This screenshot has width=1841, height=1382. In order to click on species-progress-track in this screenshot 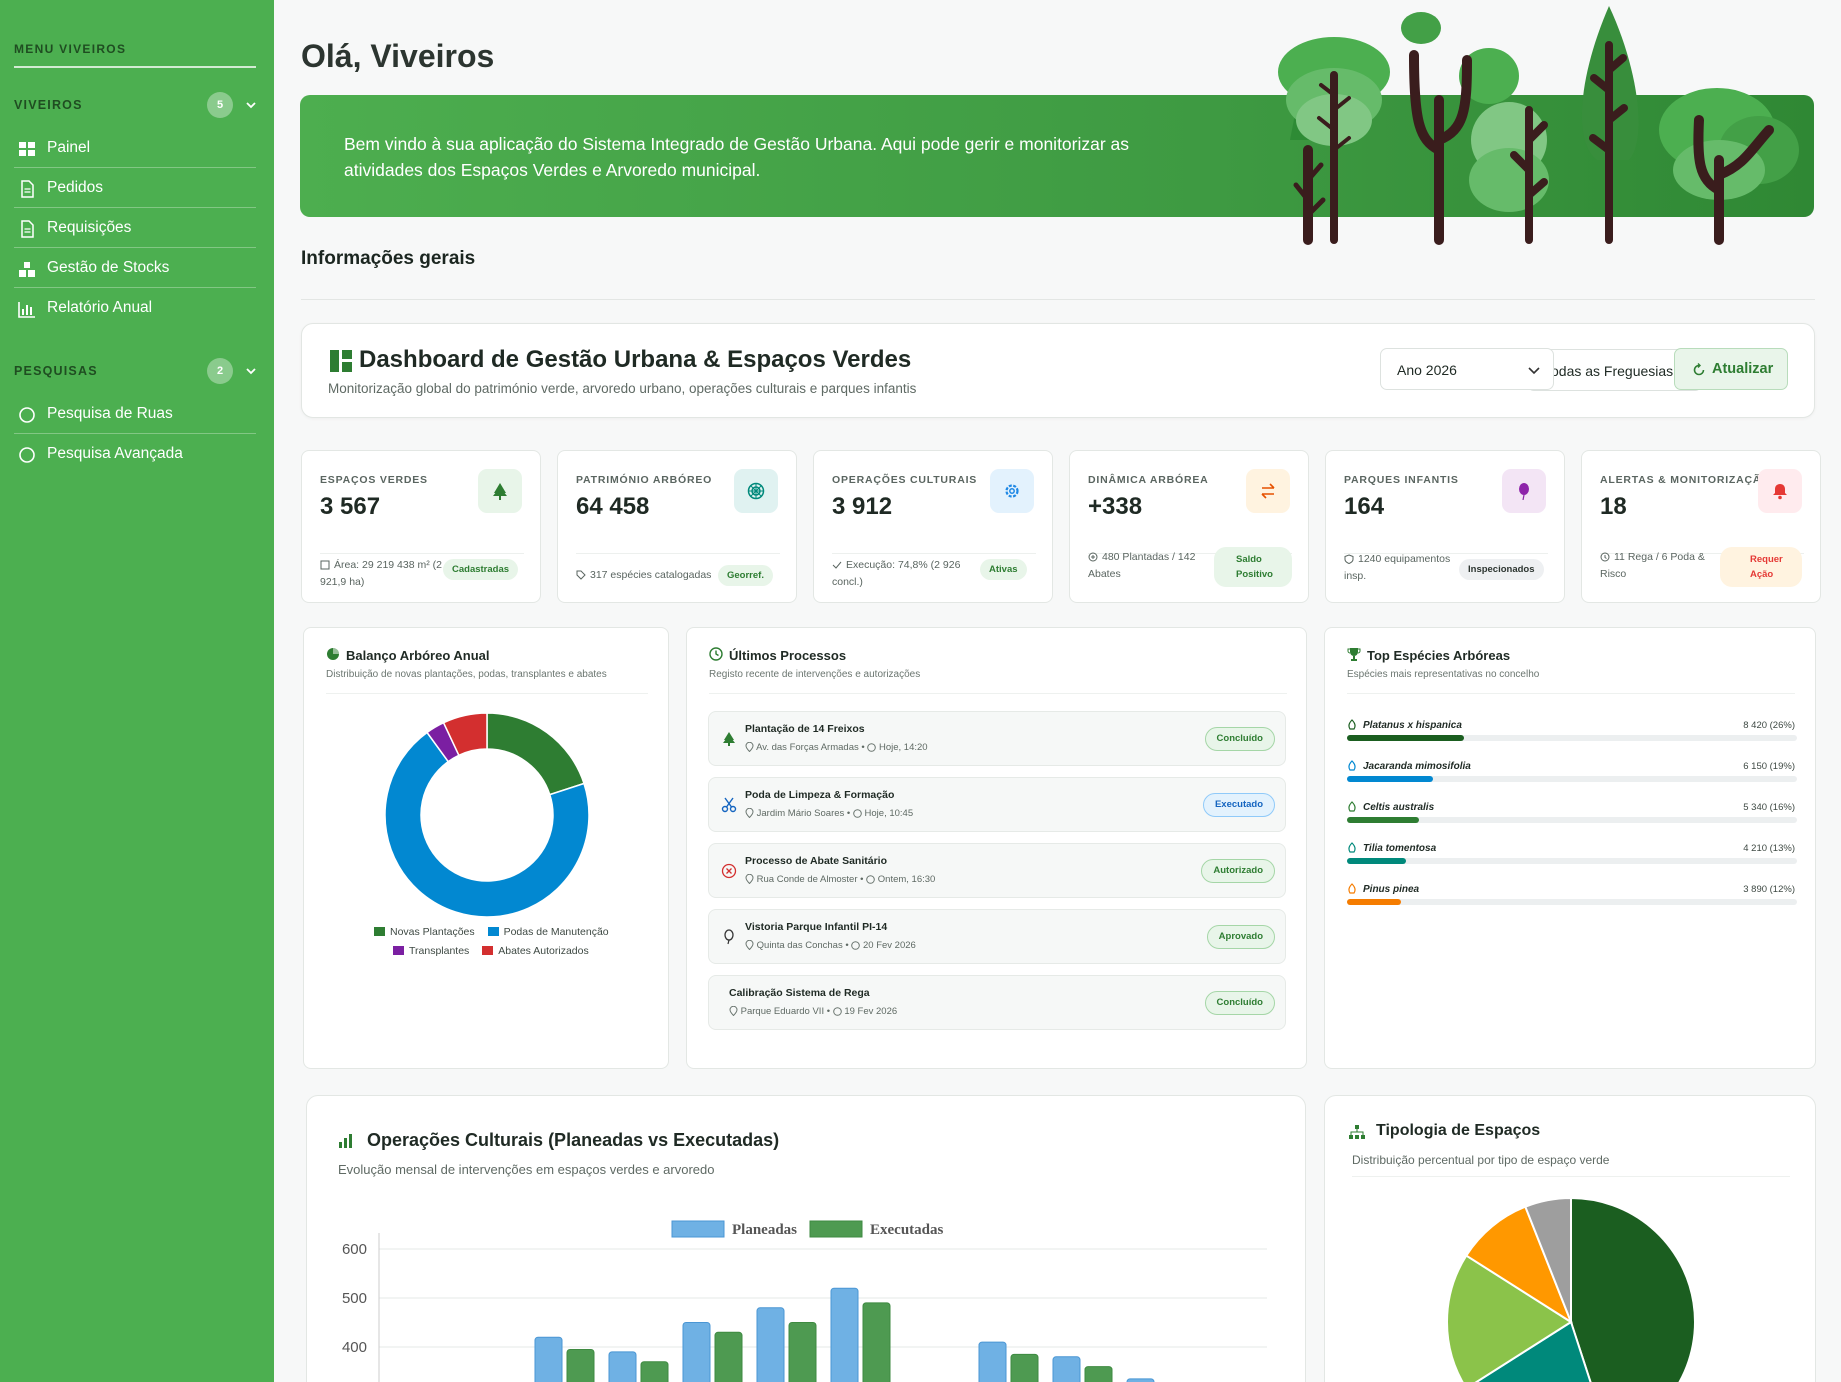, I will do `click(1572, 738)`.